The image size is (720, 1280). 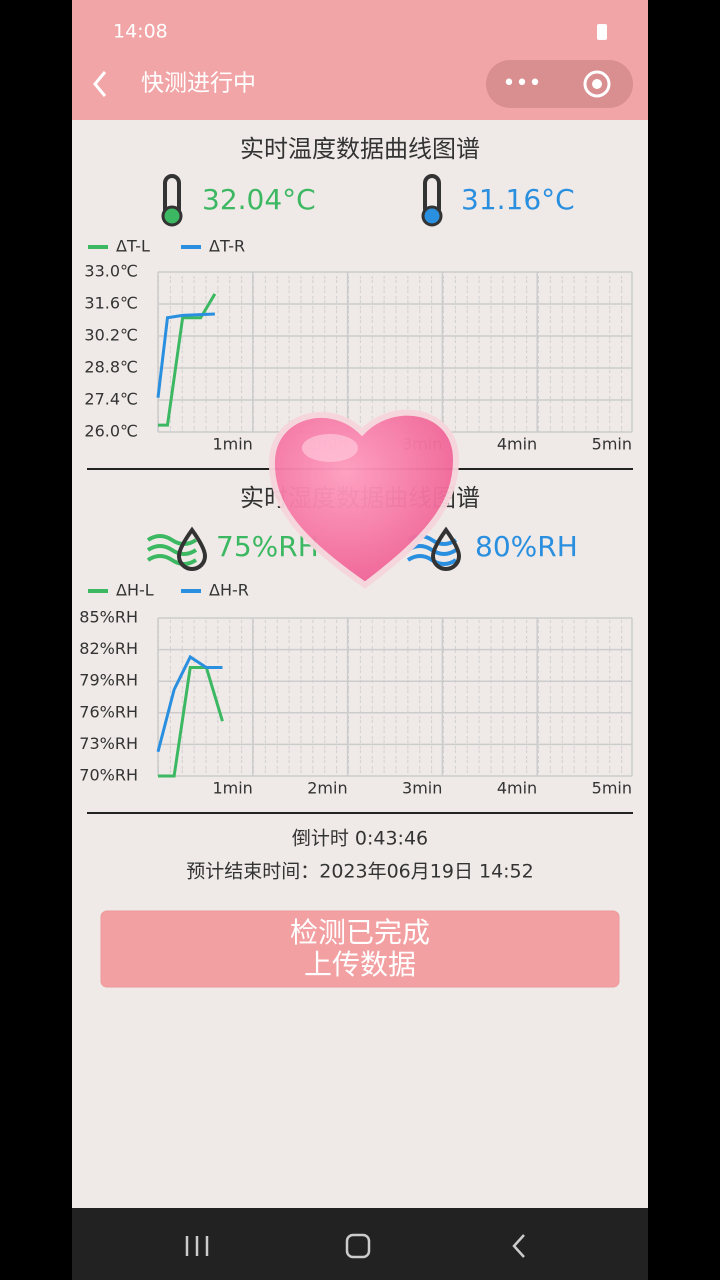 What do you see at coordinates (111, 271) in the screenshot?
I see `y-tick-label: 33.0℃` at bounding box center [111, 271].